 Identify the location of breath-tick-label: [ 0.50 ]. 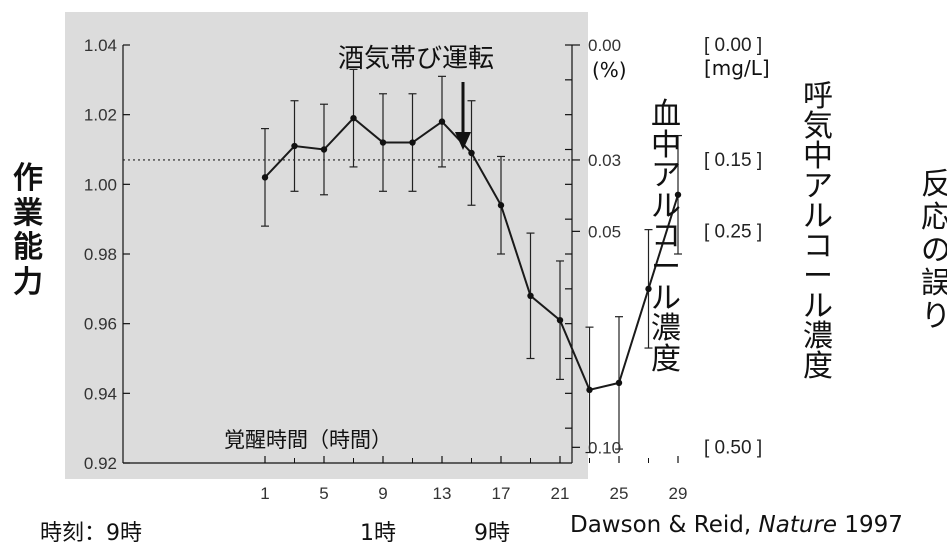
(733, 447).